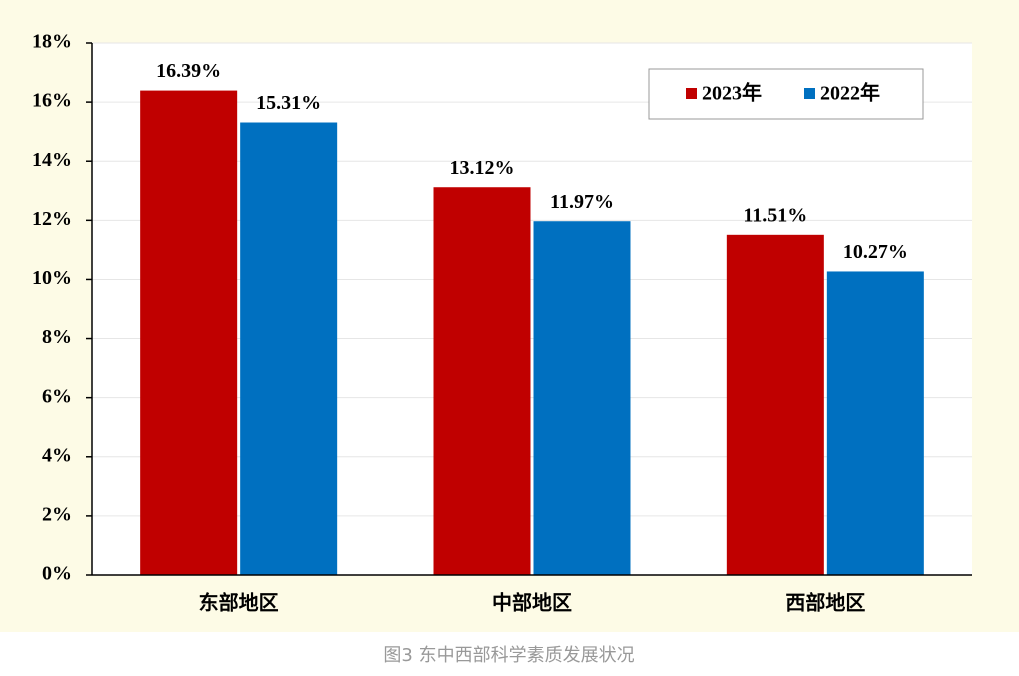  I want to click on data-label: 11.97%, so click(582, 202).